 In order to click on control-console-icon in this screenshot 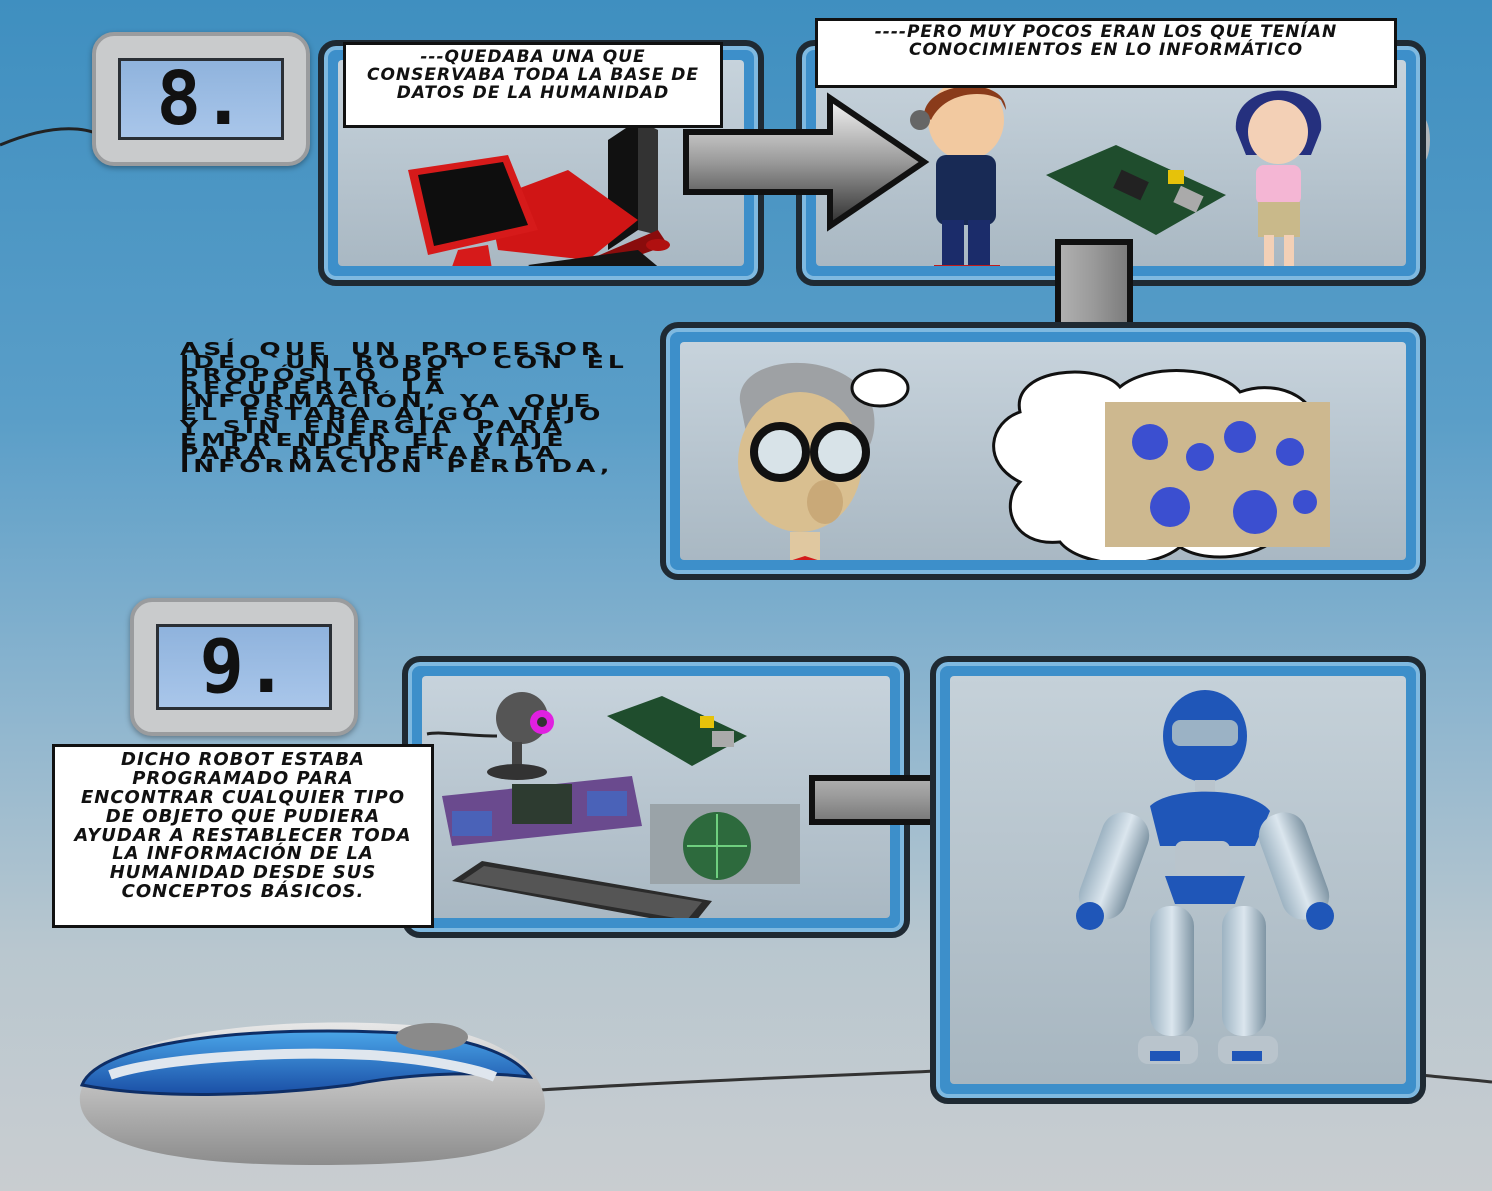, I will do `click(542, 811)`.